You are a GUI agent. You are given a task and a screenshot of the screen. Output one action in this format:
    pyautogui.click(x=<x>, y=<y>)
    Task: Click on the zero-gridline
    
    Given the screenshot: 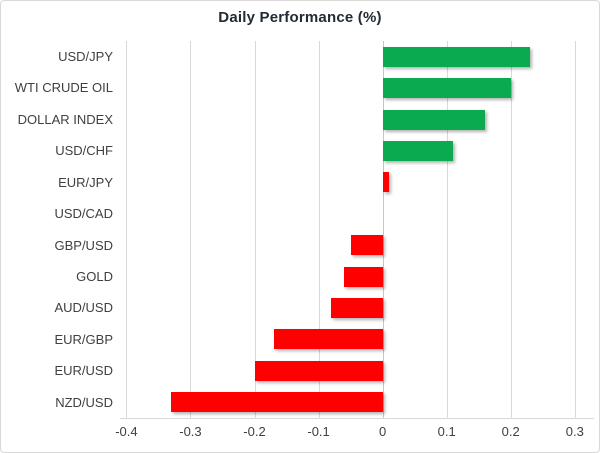 What is the action you would take?
    pyautogui.click(x=383, y=229)
    